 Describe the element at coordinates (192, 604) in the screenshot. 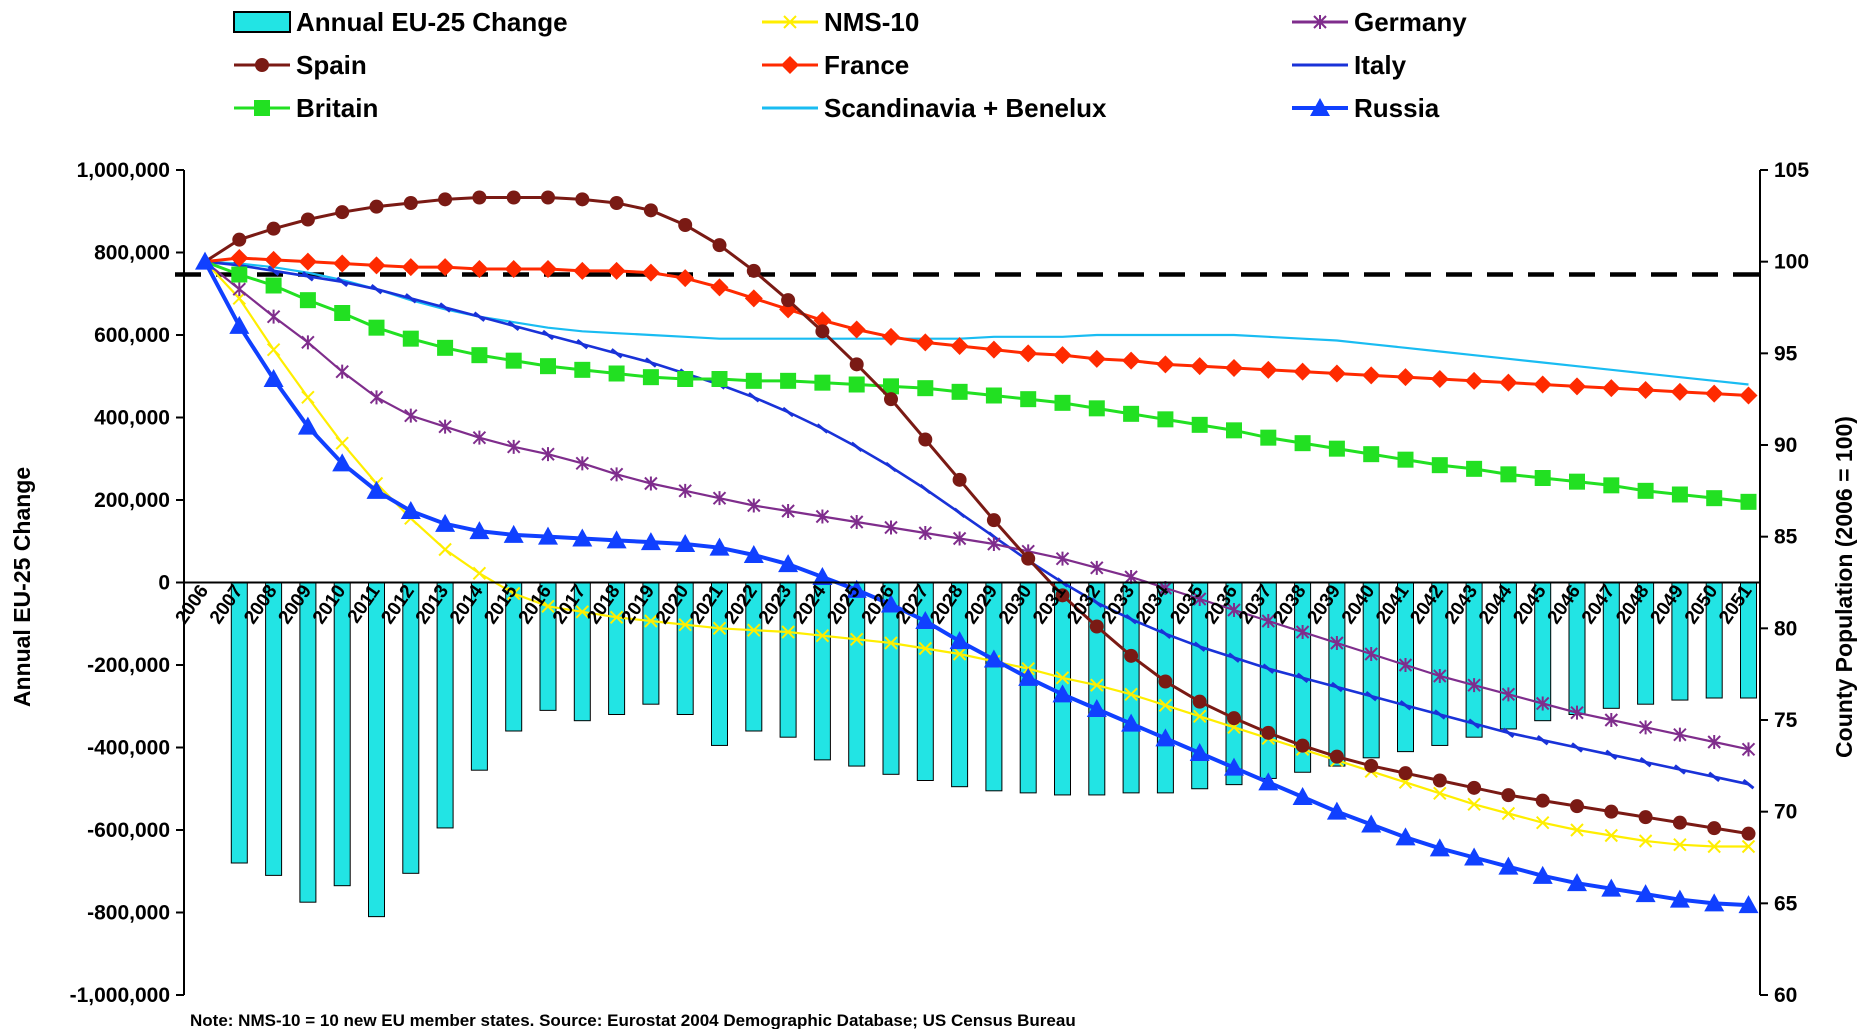

I see `x-tick-label: 2006` at that location.